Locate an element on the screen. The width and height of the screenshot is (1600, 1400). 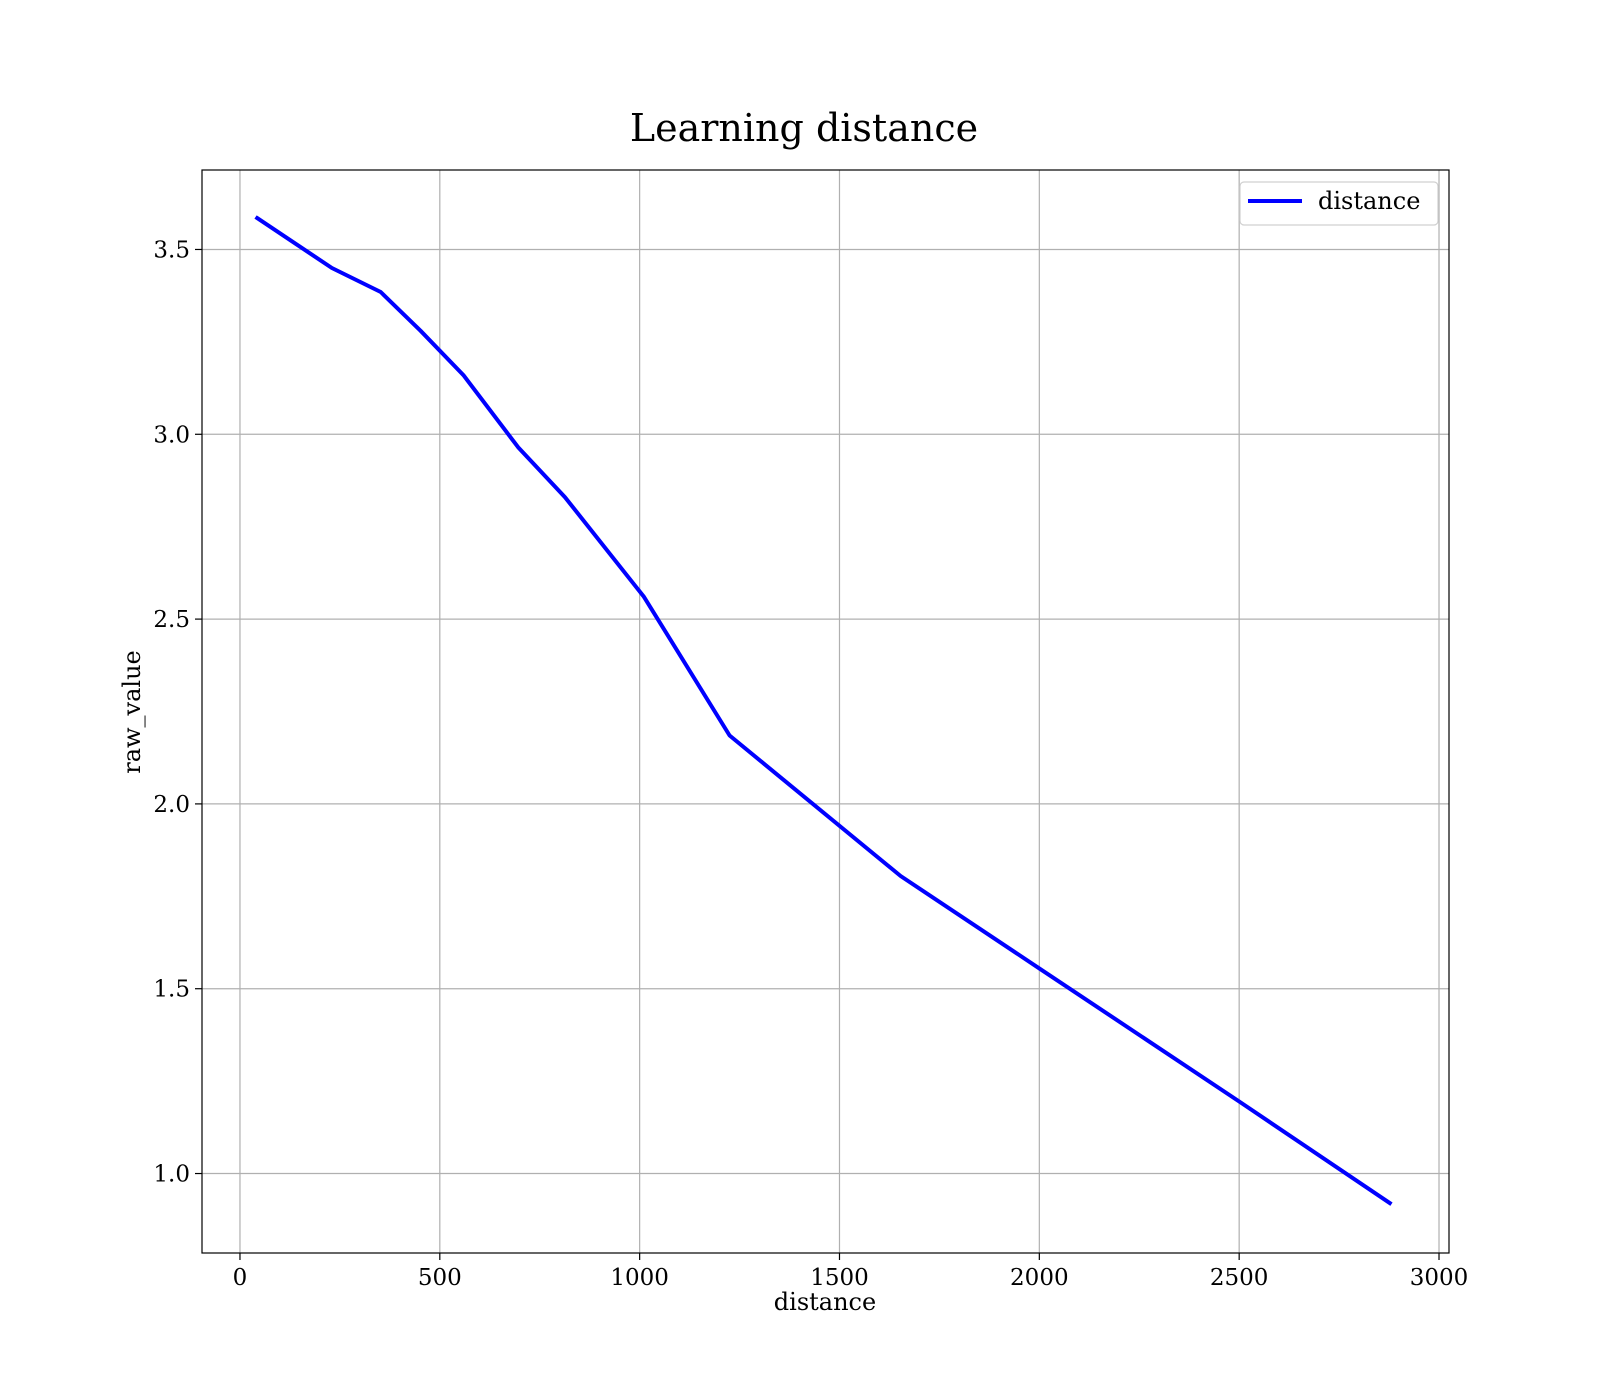
y-tick-label: 1.5 is located at coordinates (171, 990).